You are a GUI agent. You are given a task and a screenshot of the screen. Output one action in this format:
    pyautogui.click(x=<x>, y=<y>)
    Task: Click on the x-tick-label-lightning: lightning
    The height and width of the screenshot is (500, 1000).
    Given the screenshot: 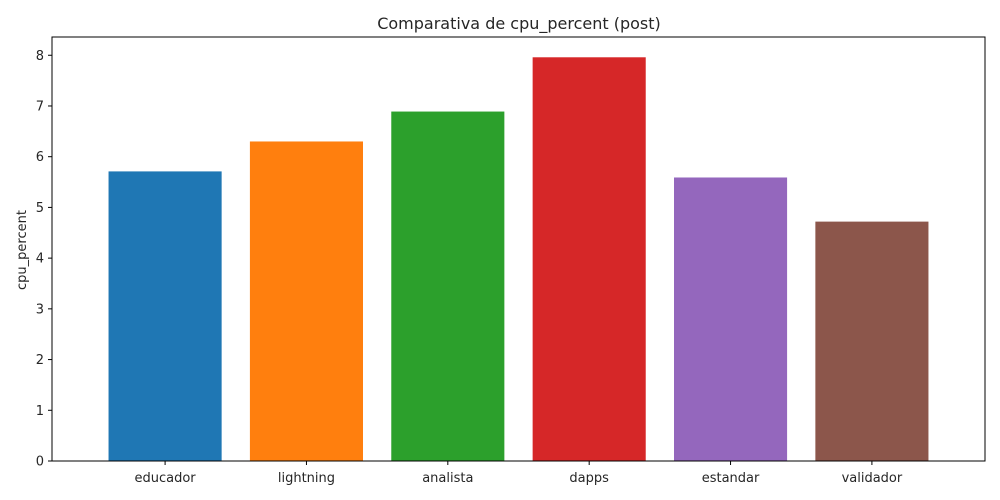 What is the action you would take?
    pyautogui.click(x=306, y=478)
    